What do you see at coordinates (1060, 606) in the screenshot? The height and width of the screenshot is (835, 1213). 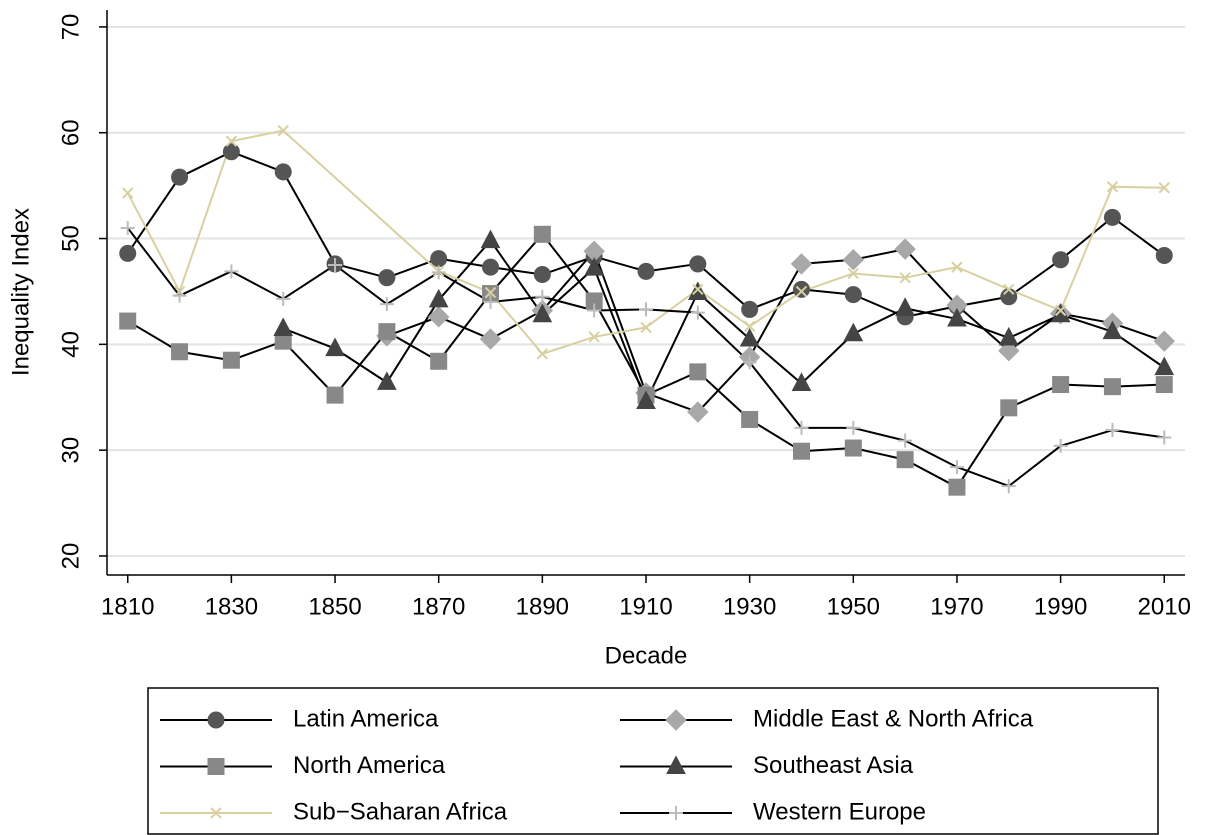 I see `x-tick-label: 1990` at bounding box center [1060, 606].